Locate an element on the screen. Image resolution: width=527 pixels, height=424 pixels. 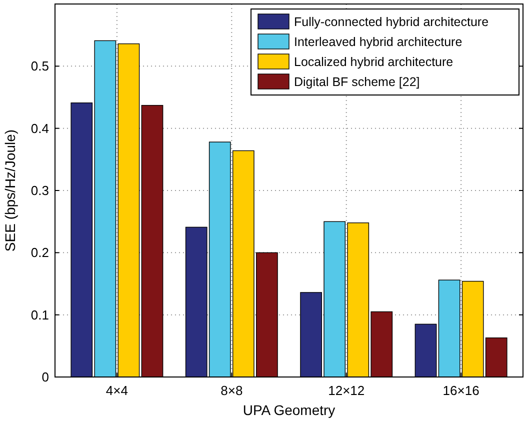
legend-label: Interleaved hybrid architecture is located at coordinates (378, 42).